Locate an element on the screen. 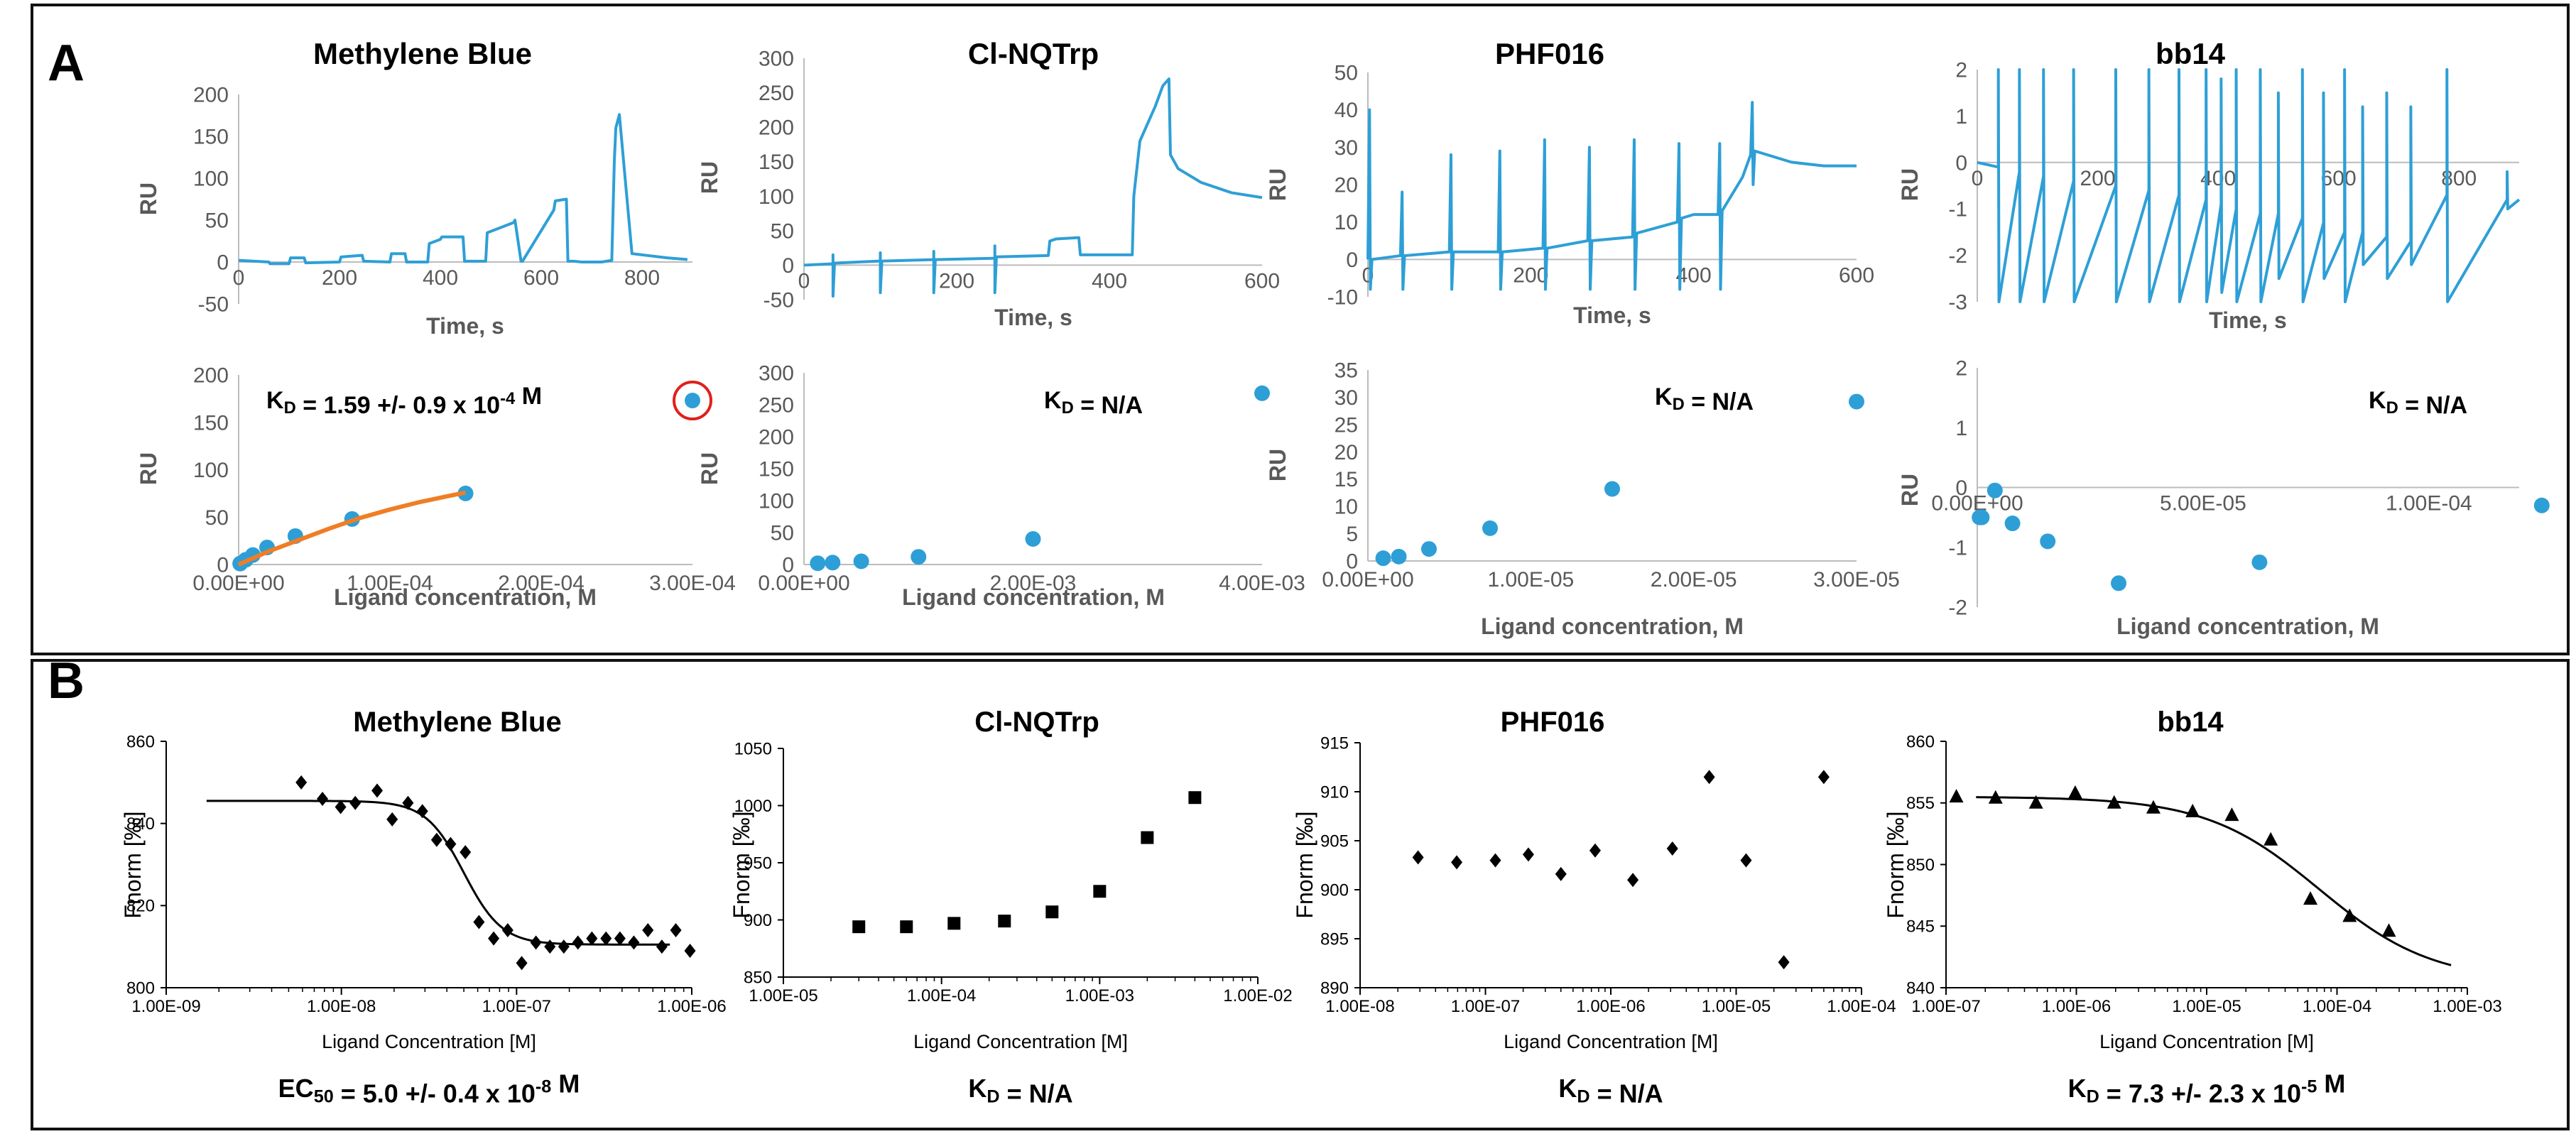 The image size is (2576, 1134). y-tick-label: 100 is located at coordinates (777, 197).